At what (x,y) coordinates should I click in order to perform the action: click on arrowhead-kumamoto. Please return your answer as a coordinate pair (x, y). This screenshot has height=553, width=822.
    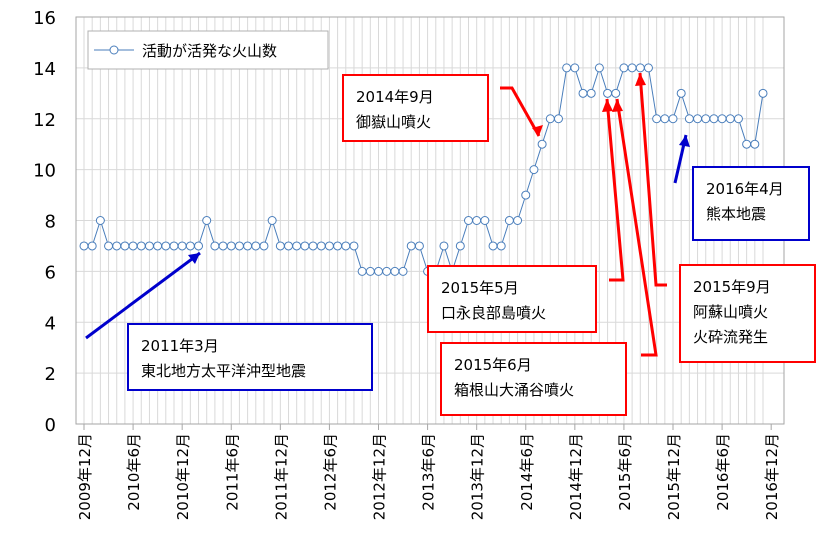
    Looking at the image, I should click on (684, 141).